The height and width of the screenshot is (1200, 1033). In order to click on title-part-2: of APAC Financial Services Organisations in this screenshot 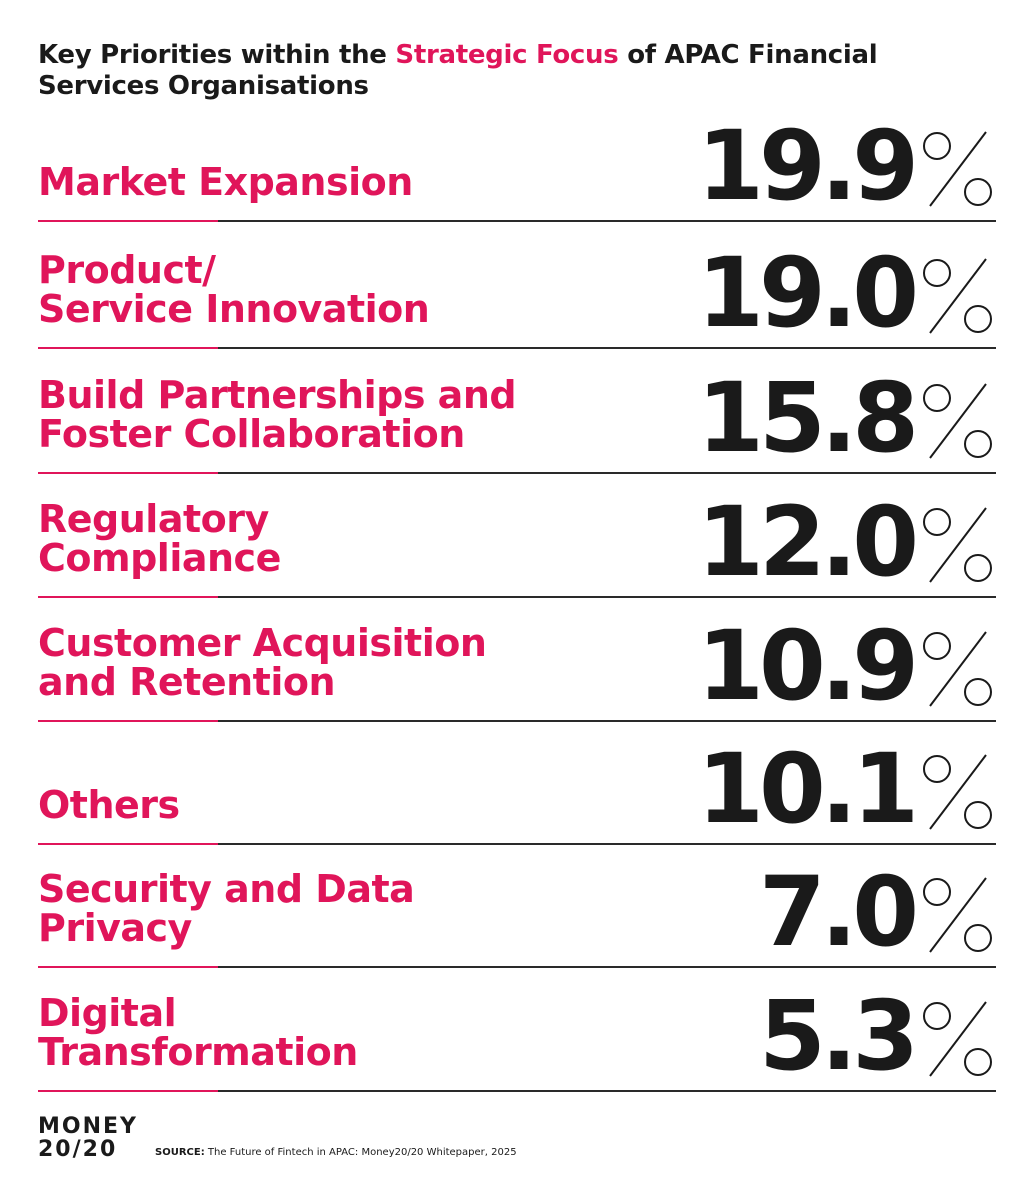, I will do `click(458, 70)`.